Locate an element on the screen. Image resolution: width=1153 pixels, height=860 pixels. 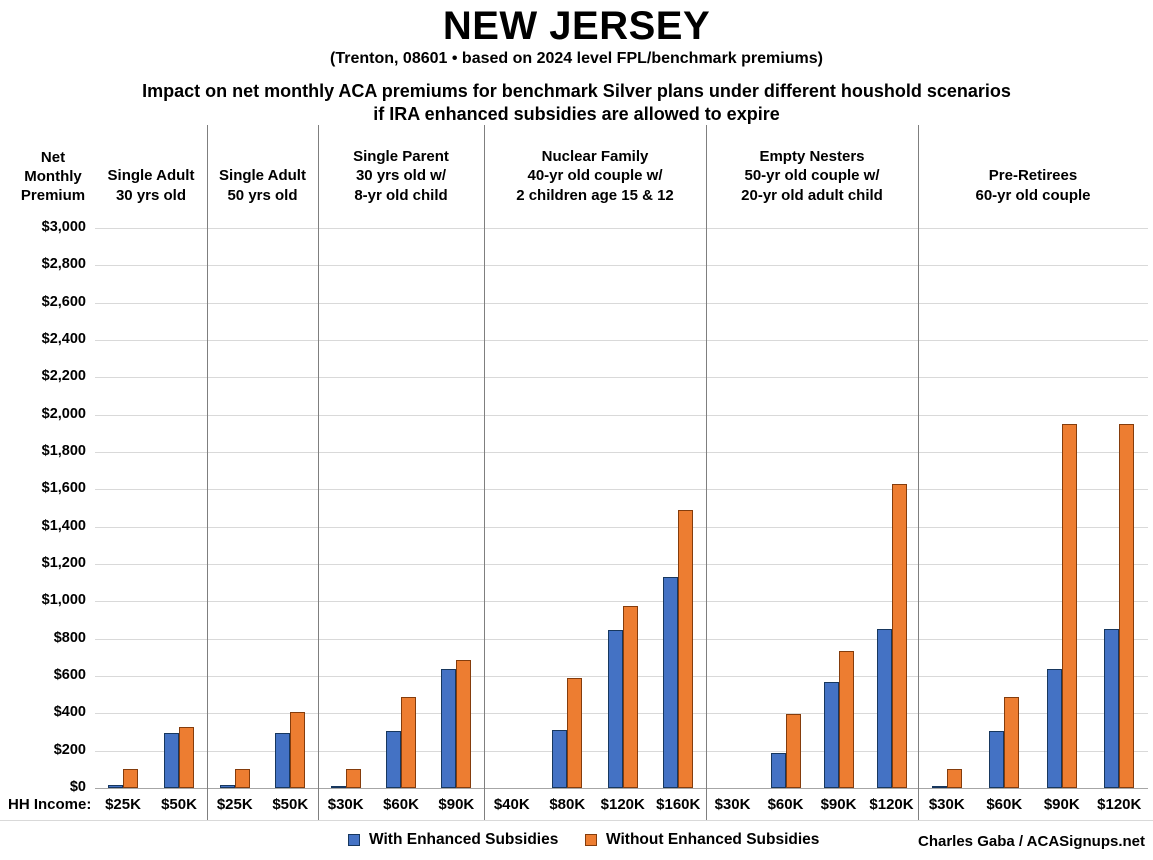
legend-item-without-subsidies: Without Enhanced Subsidies is located at coordinates (702, 840).